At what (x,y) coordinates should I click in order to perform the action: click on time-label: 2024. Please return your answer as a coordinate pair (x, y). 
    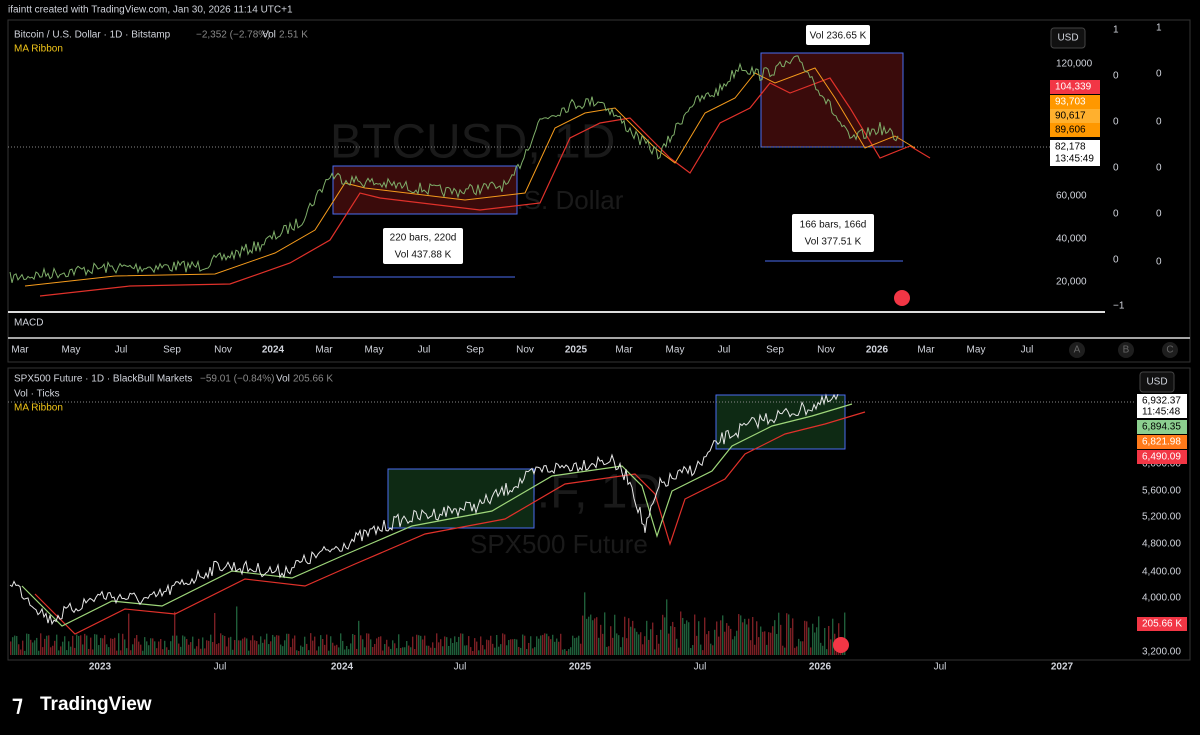
    Looking at the image, I should click on (342, 667).